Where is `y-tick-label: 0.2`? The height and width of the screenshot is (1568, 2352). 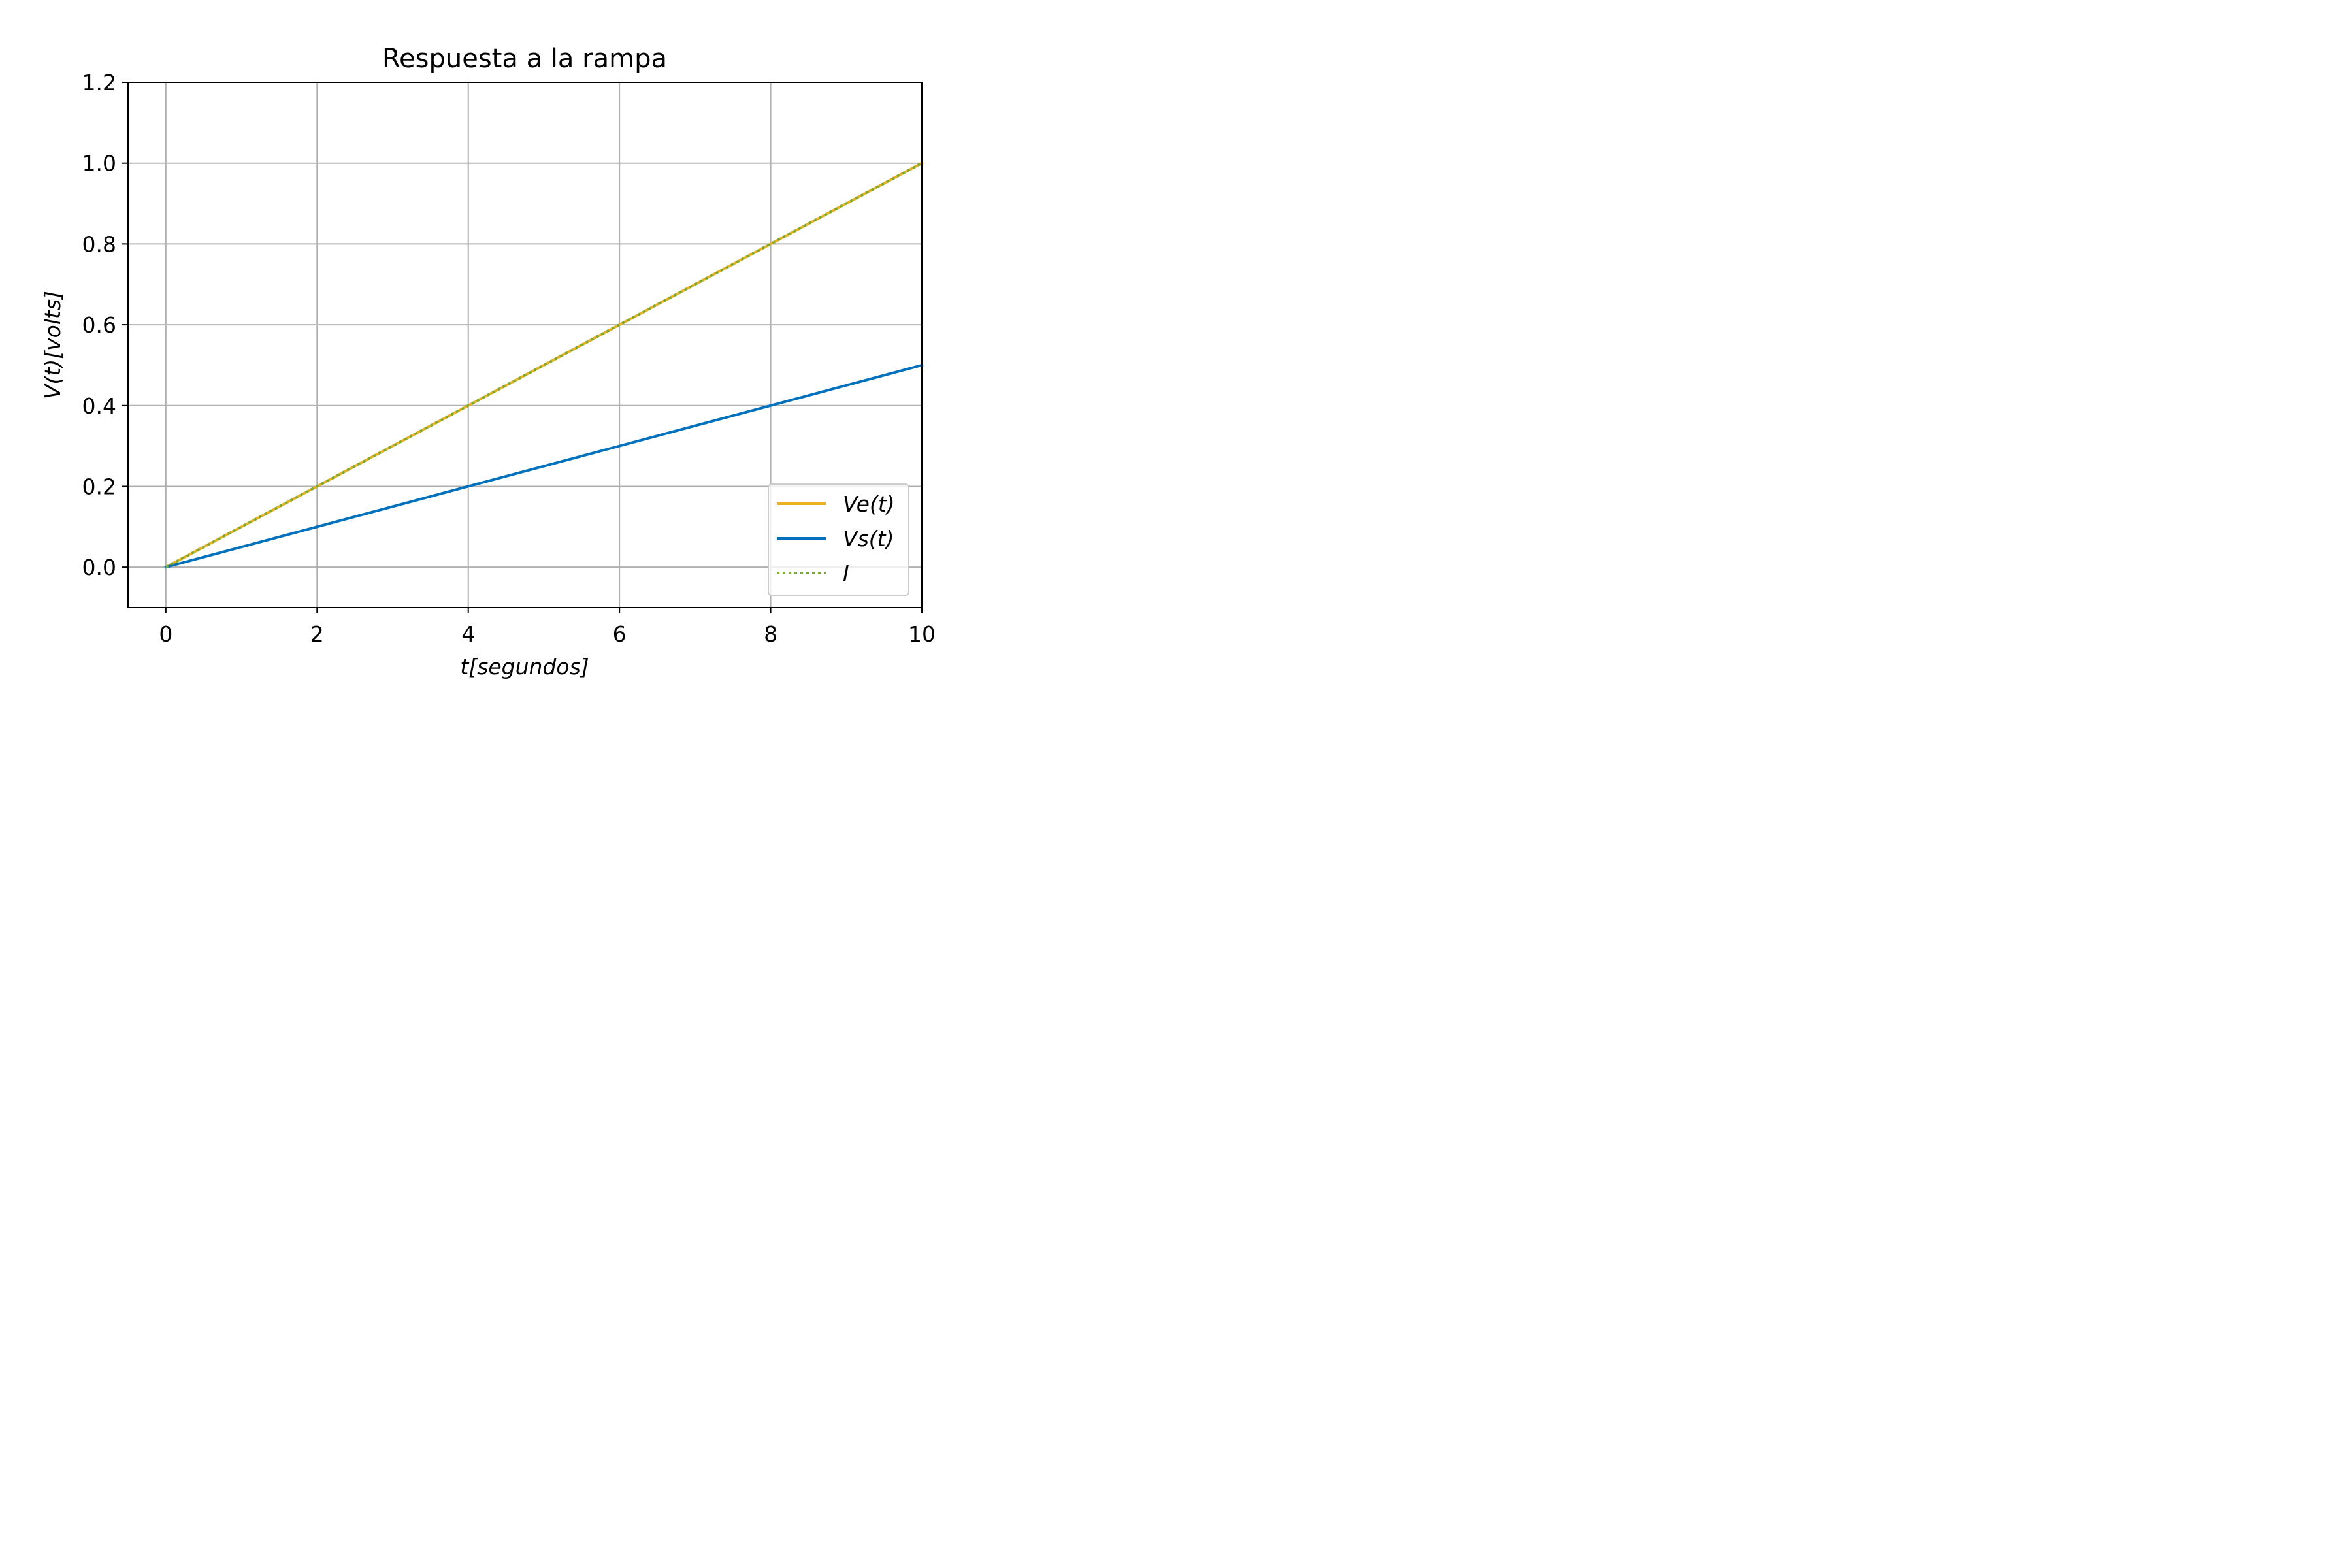
y-tick-label: 0.2 is located at coordinates (99, 486).